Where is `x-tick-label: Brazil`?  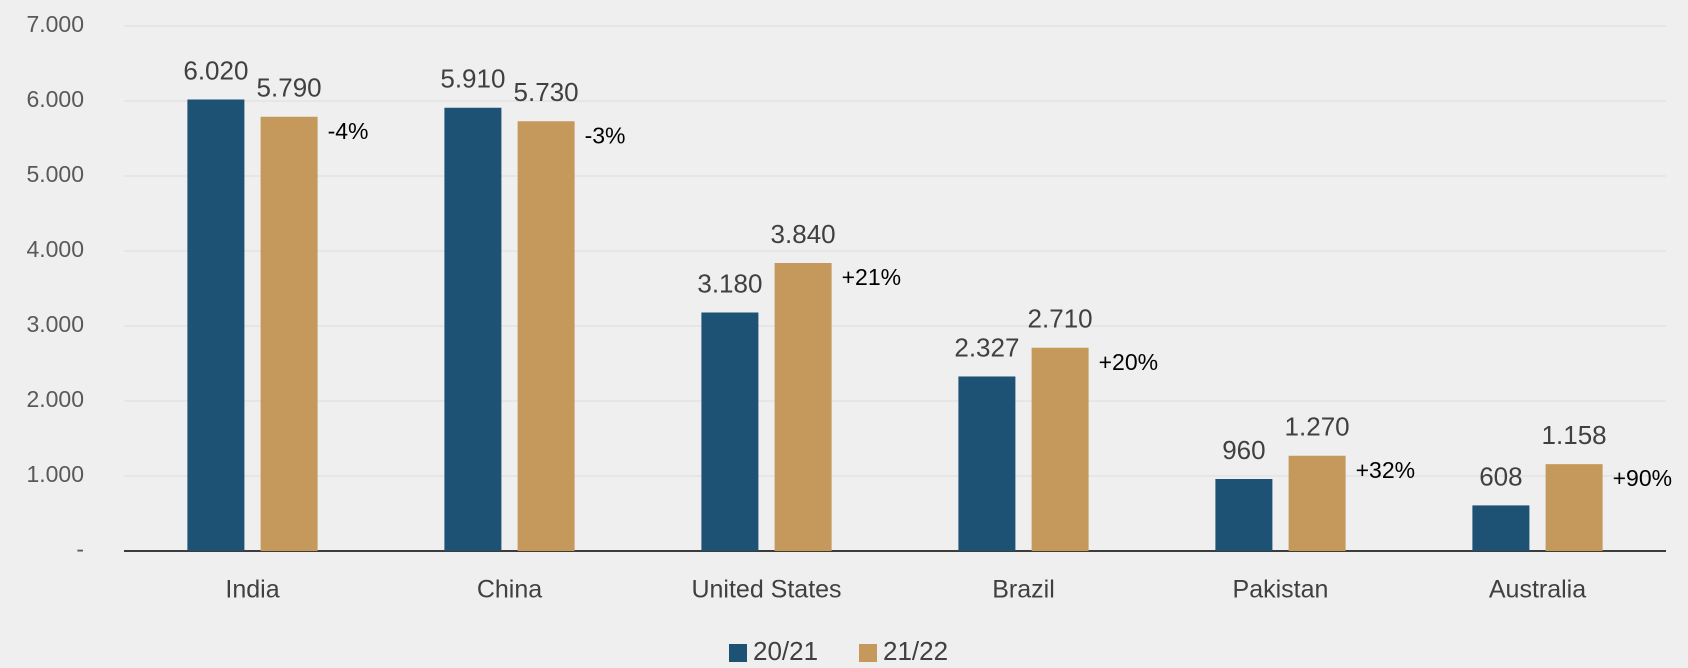
x-tick-label: Brazil is located at coordinates (1023, 590).